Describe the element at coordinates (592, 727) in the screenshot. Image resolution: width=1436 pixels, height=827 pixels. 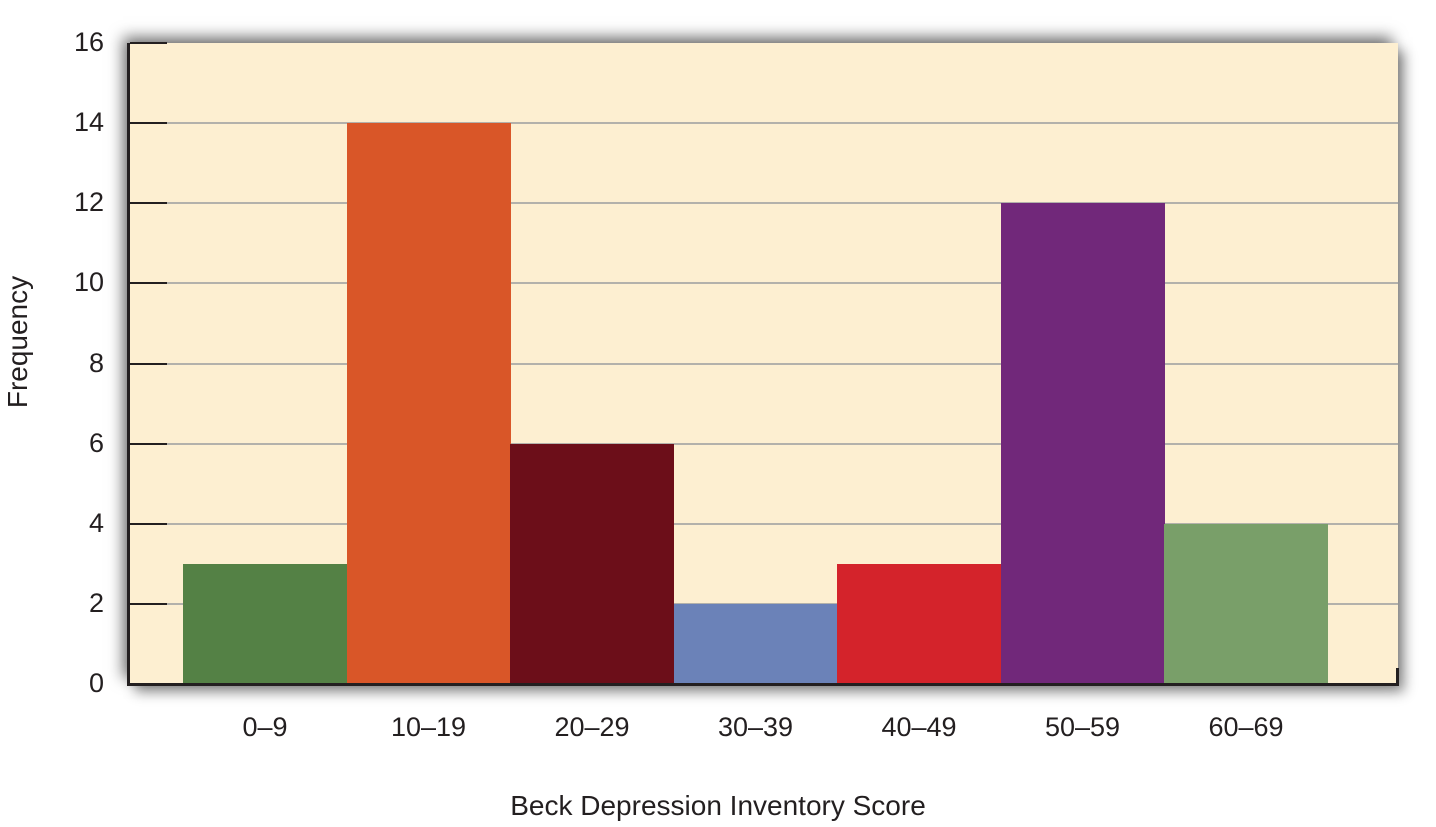
I see `x-tick-label: 20–29` at that location.